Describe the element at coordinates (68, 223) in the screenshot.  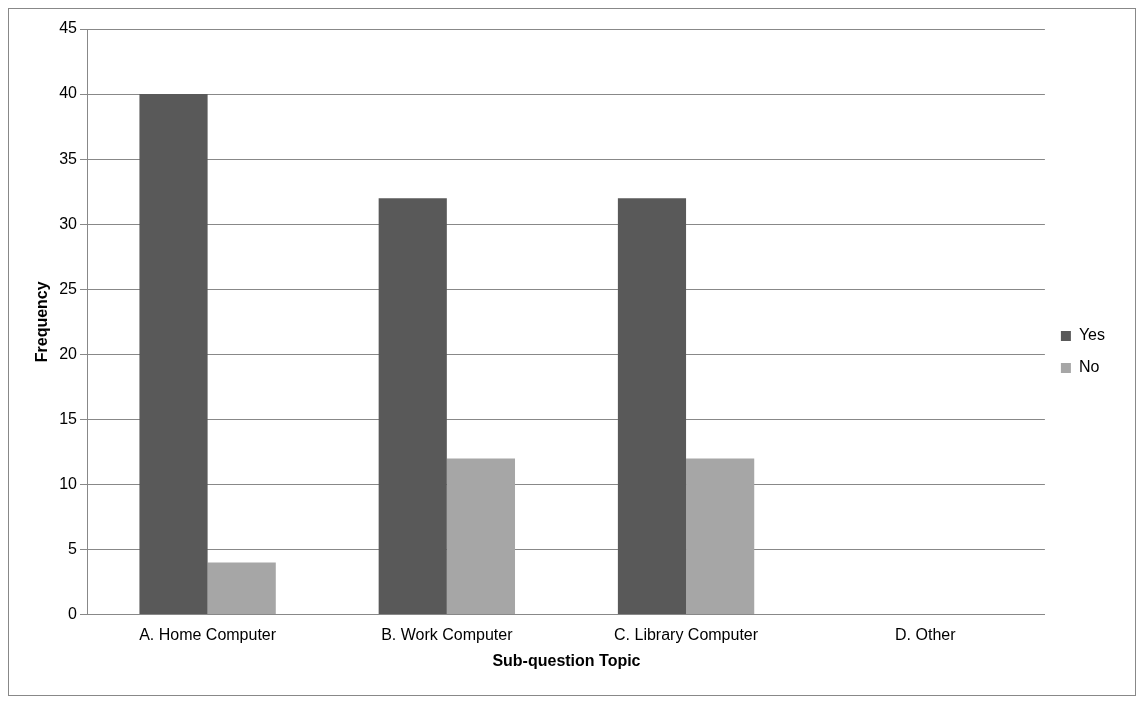
I see `y-tick-label: 30` at that location.